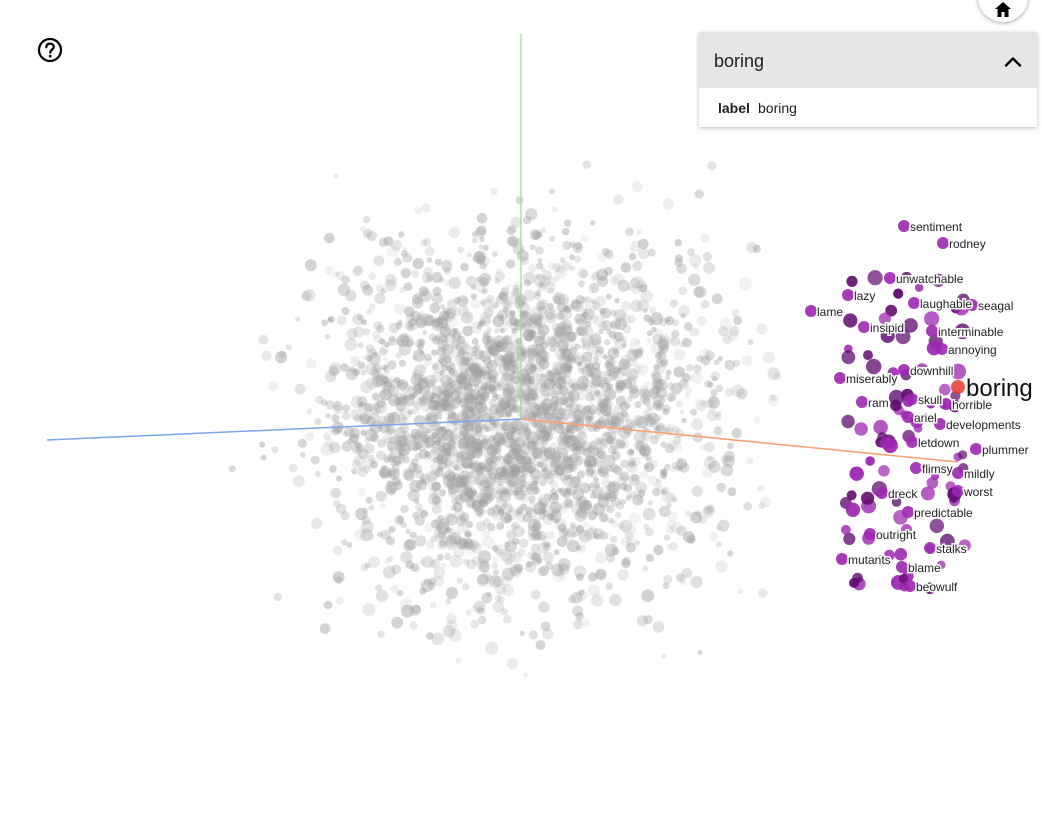 This screenshot has height=838, width=1042. Describe the element at coordinates (1013, 62) in the screenshot. I see `collapse-button` at that location.